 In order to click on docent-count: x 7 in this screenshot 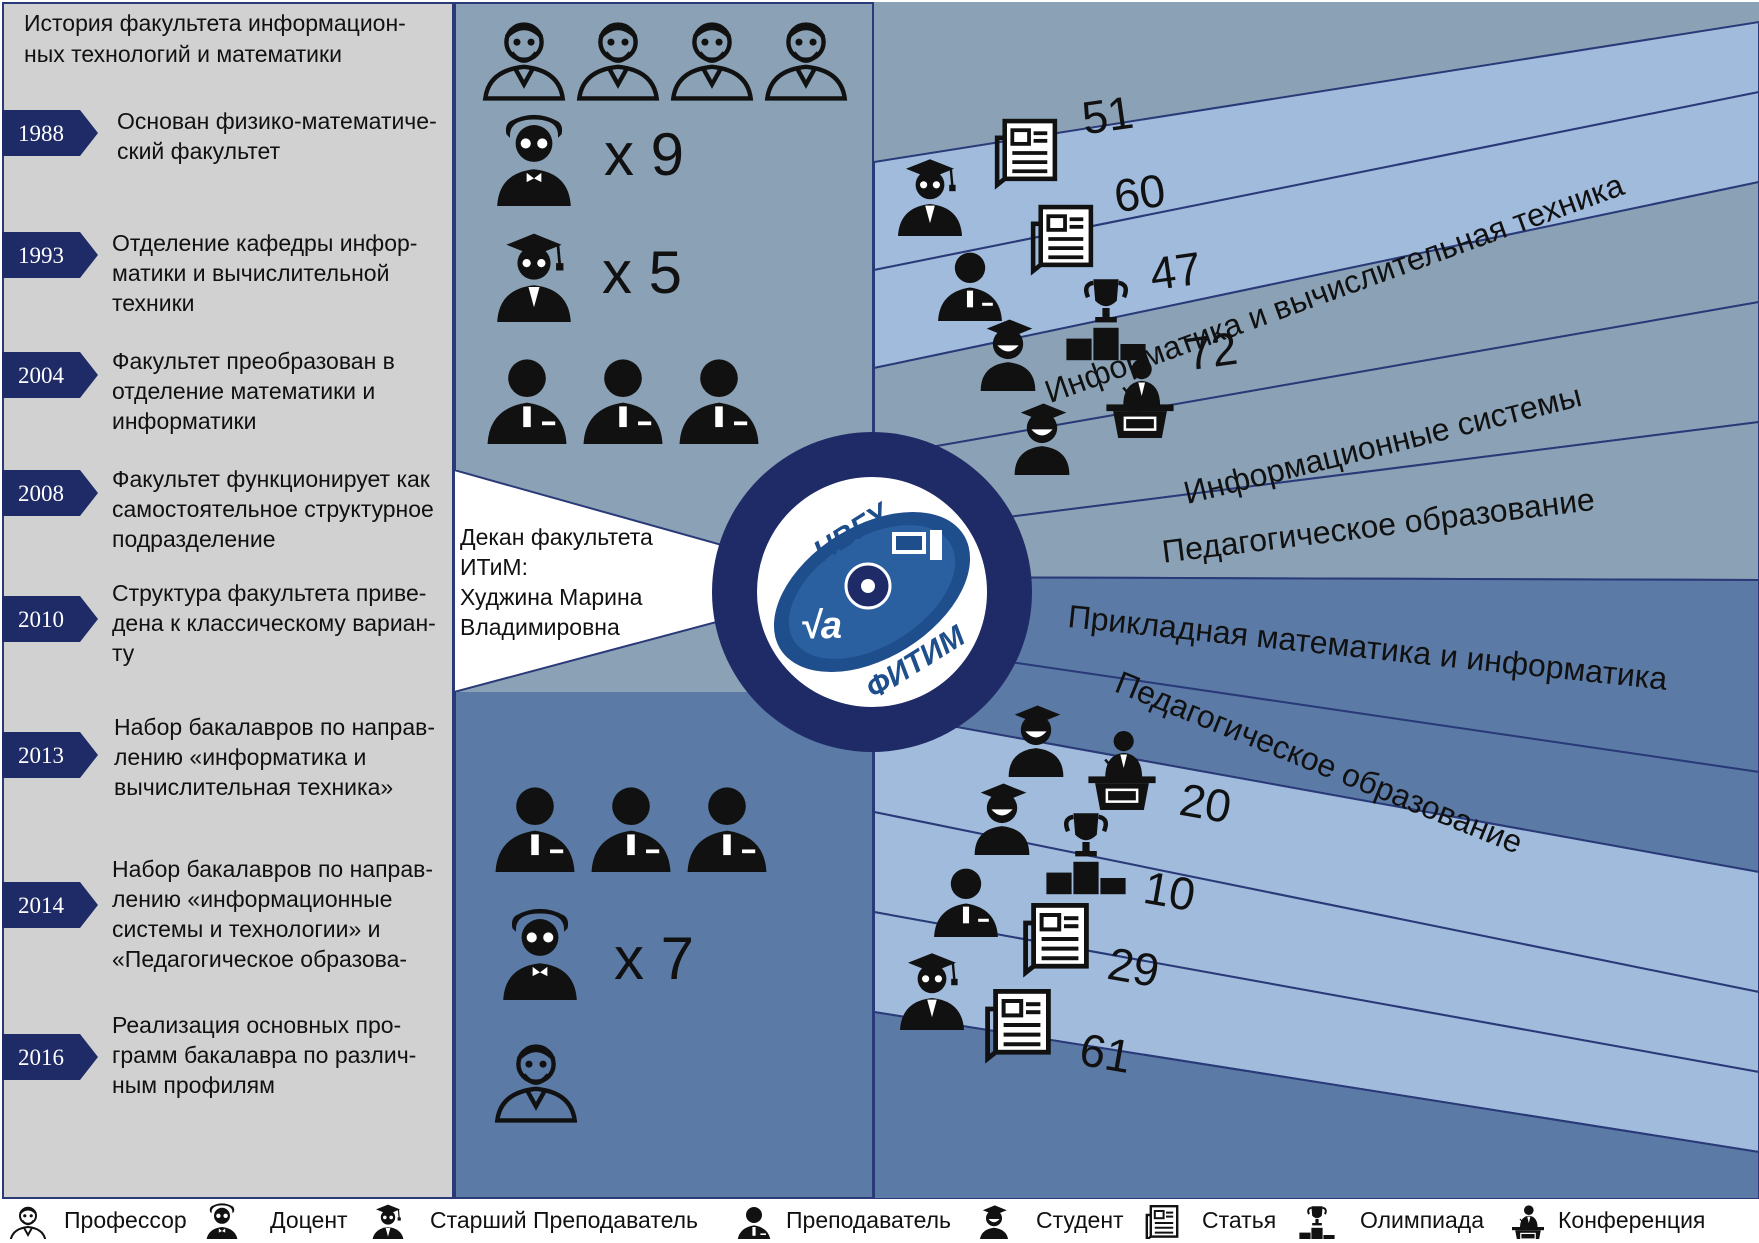, I will do `click(654, 958)`.